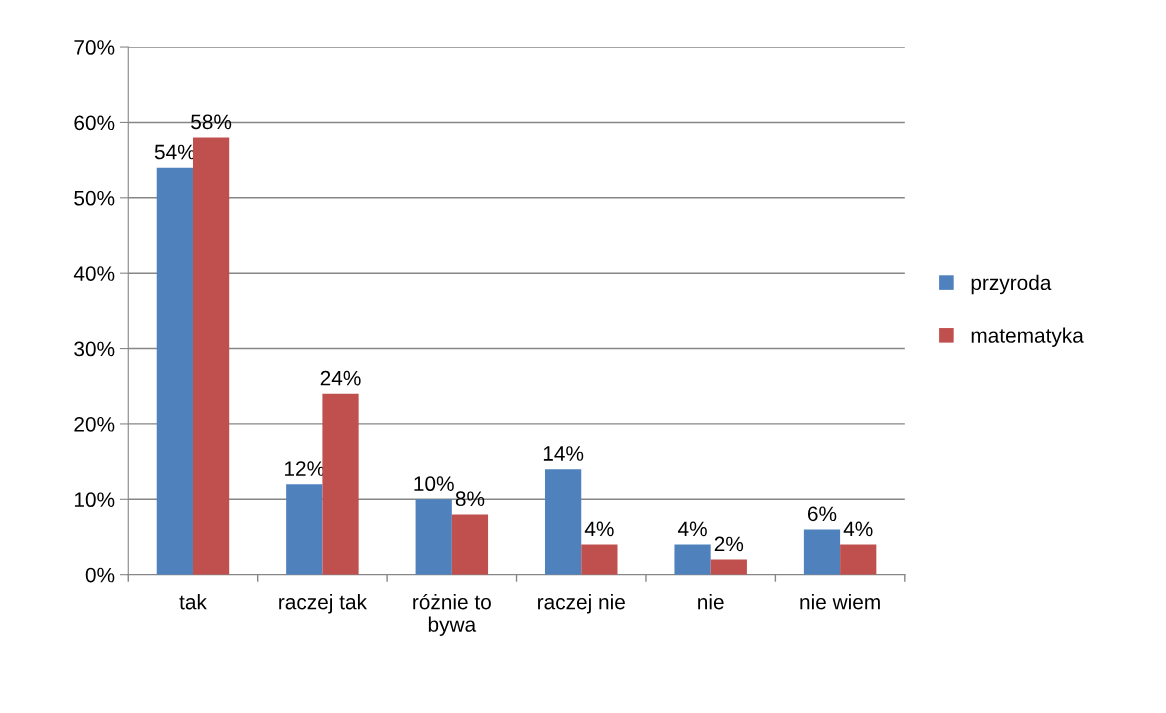  I want to click on y-tick-label: 10%, so click(94, 500).